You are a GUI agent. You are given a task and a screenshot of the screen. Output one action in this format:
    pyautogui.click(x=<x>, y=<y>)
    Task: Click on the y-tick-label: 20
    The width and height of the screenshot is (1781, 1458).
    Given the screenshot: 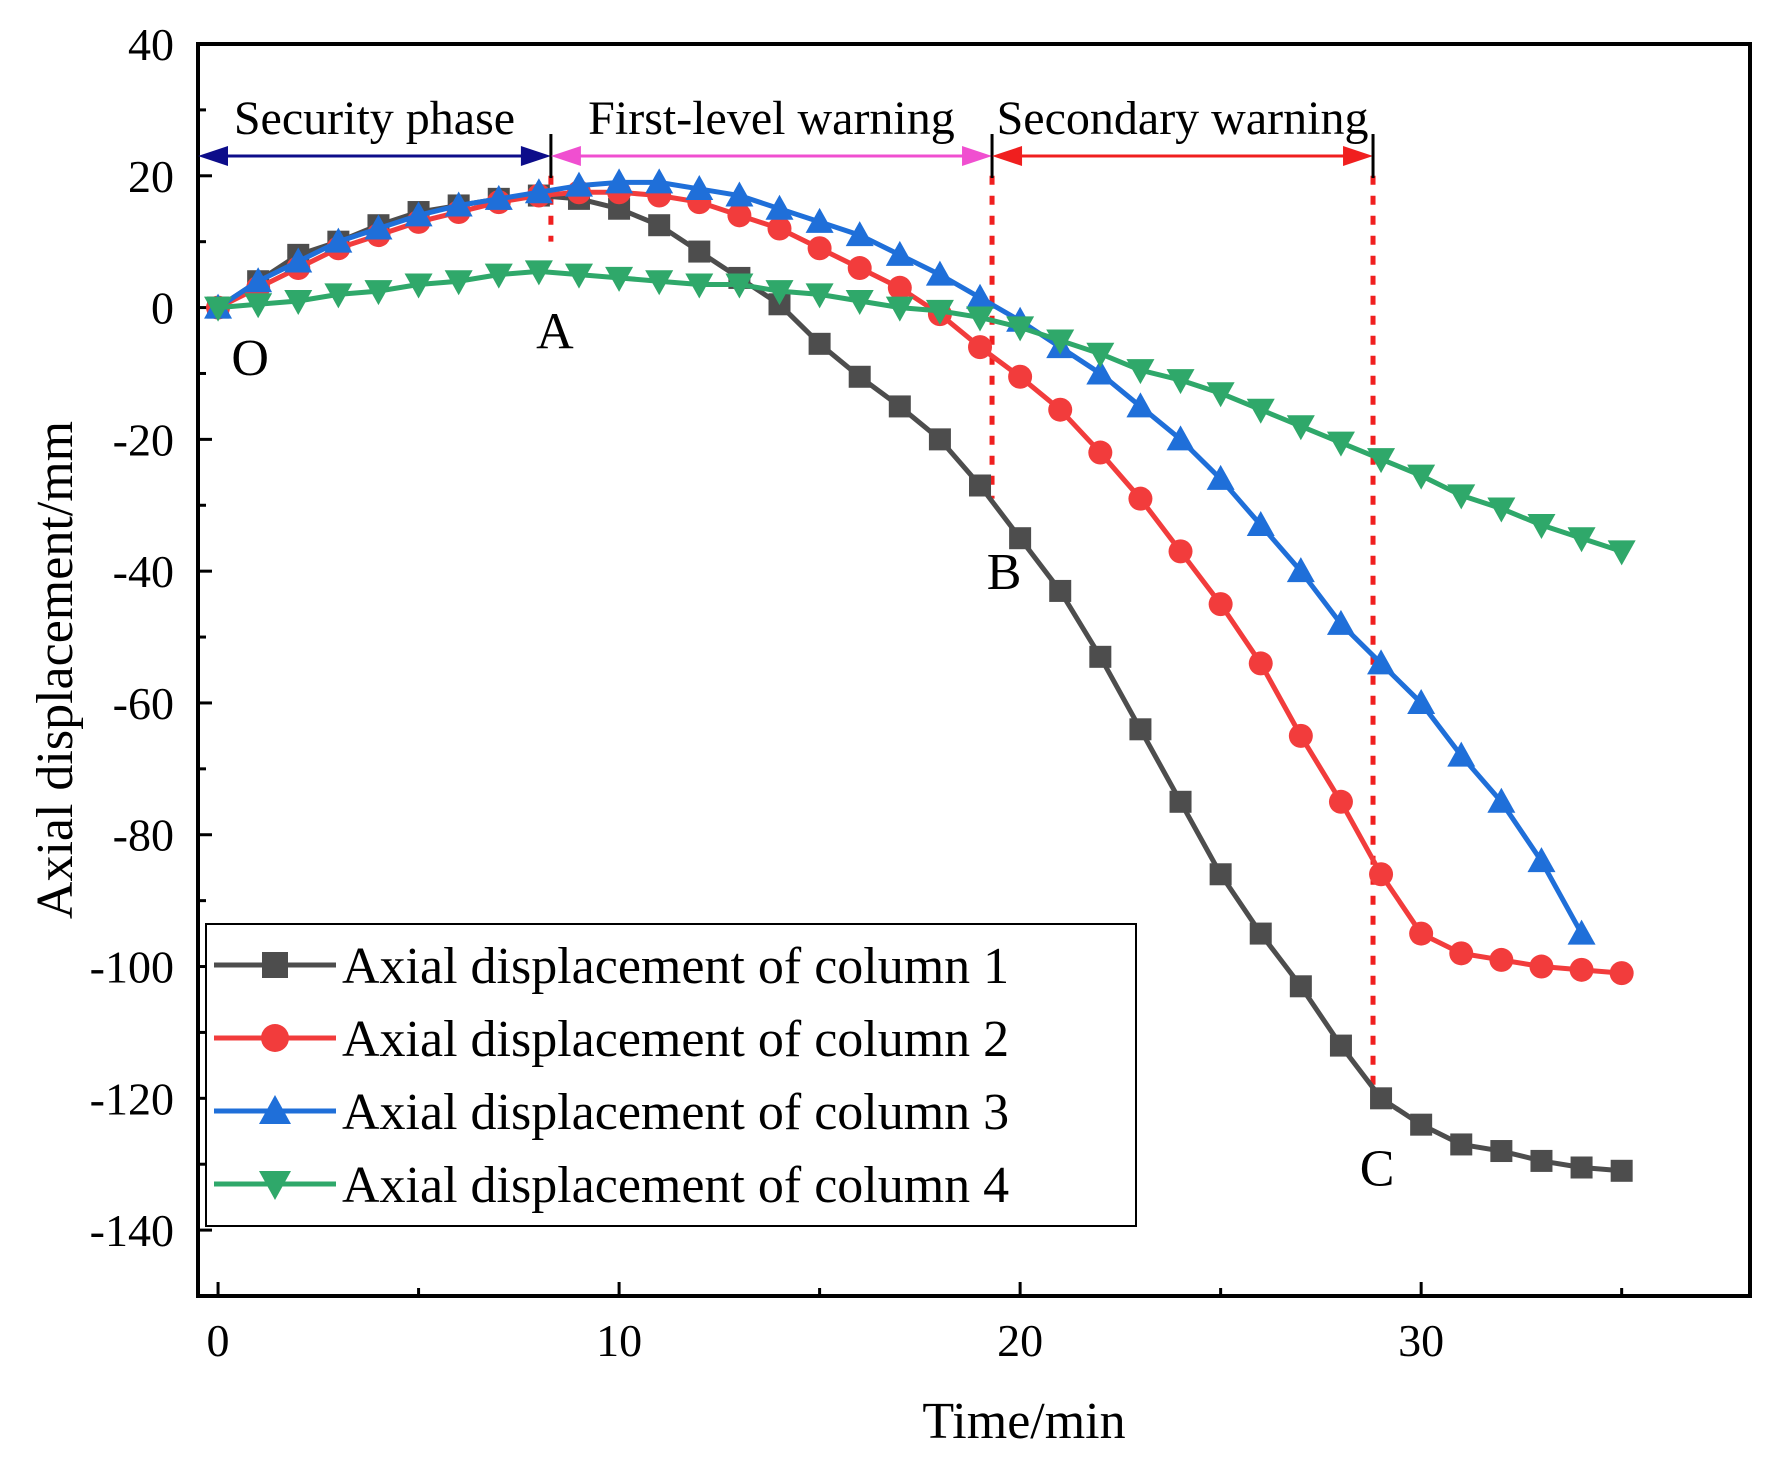 What is the action you would take?
    pyautogui.click(x=151, y=176)
    